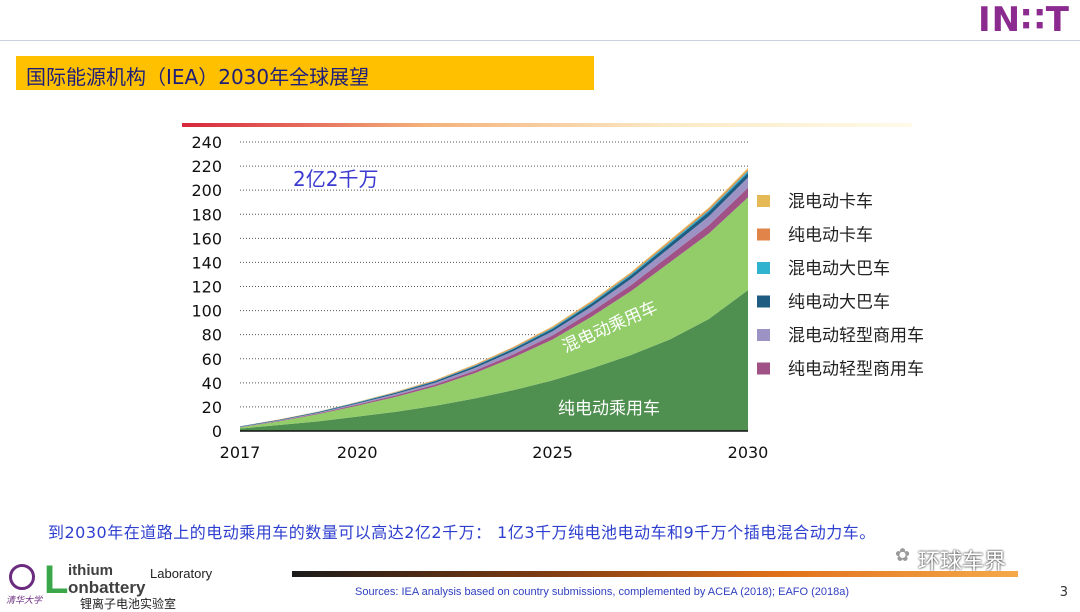 The height and width of the screenshot is (612, 1080). I want to click on y-tick-label: 120, so click(206, 287).